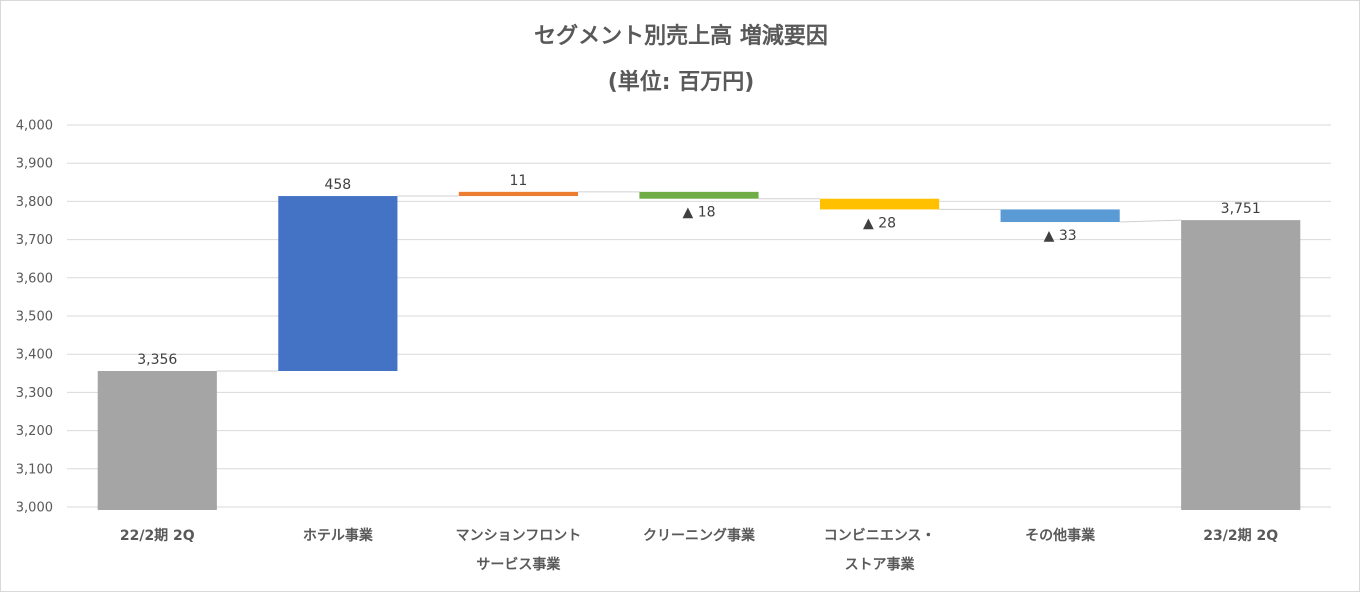 The image size is (1360, 593). Describe the element at coordinates (519, 536) in the screenshot. I see `x-tick-label: マンションフロント` at that location.